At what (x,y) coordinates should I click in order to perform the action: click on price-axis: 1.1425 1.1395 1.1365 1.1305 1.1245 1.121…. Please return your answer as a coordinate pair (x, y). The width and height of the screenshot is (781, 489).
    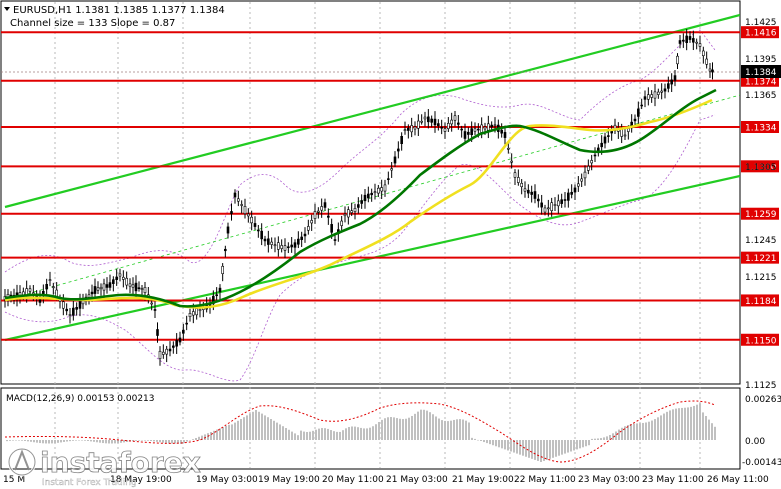
    Looking at the image, I should click on (761, 204).